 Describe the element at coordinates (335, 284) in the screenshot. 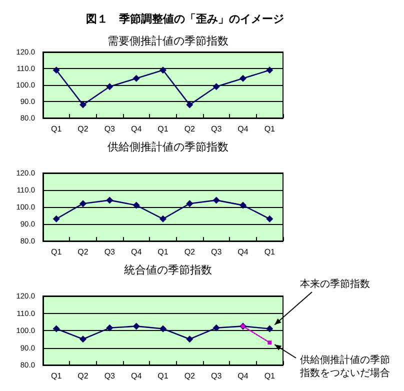

I see `text: 本来の季節指数` at that location.